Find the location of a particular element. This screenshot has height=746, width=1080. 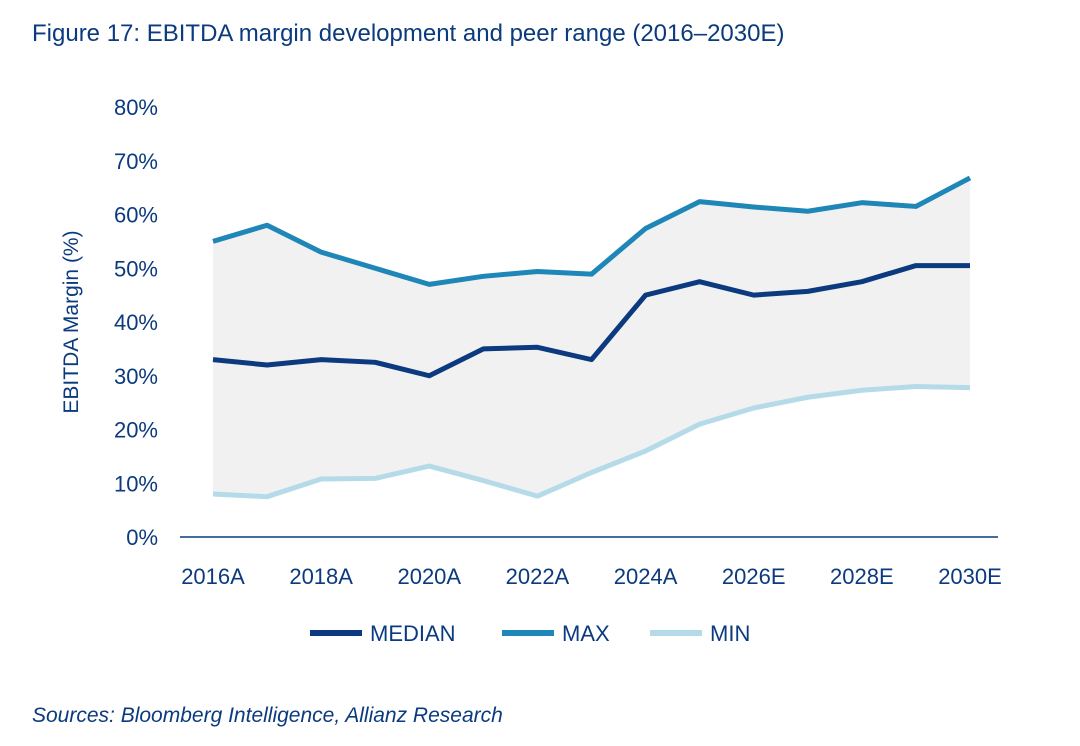

y-tick-label: 70% is located at coordinates (136, 161).